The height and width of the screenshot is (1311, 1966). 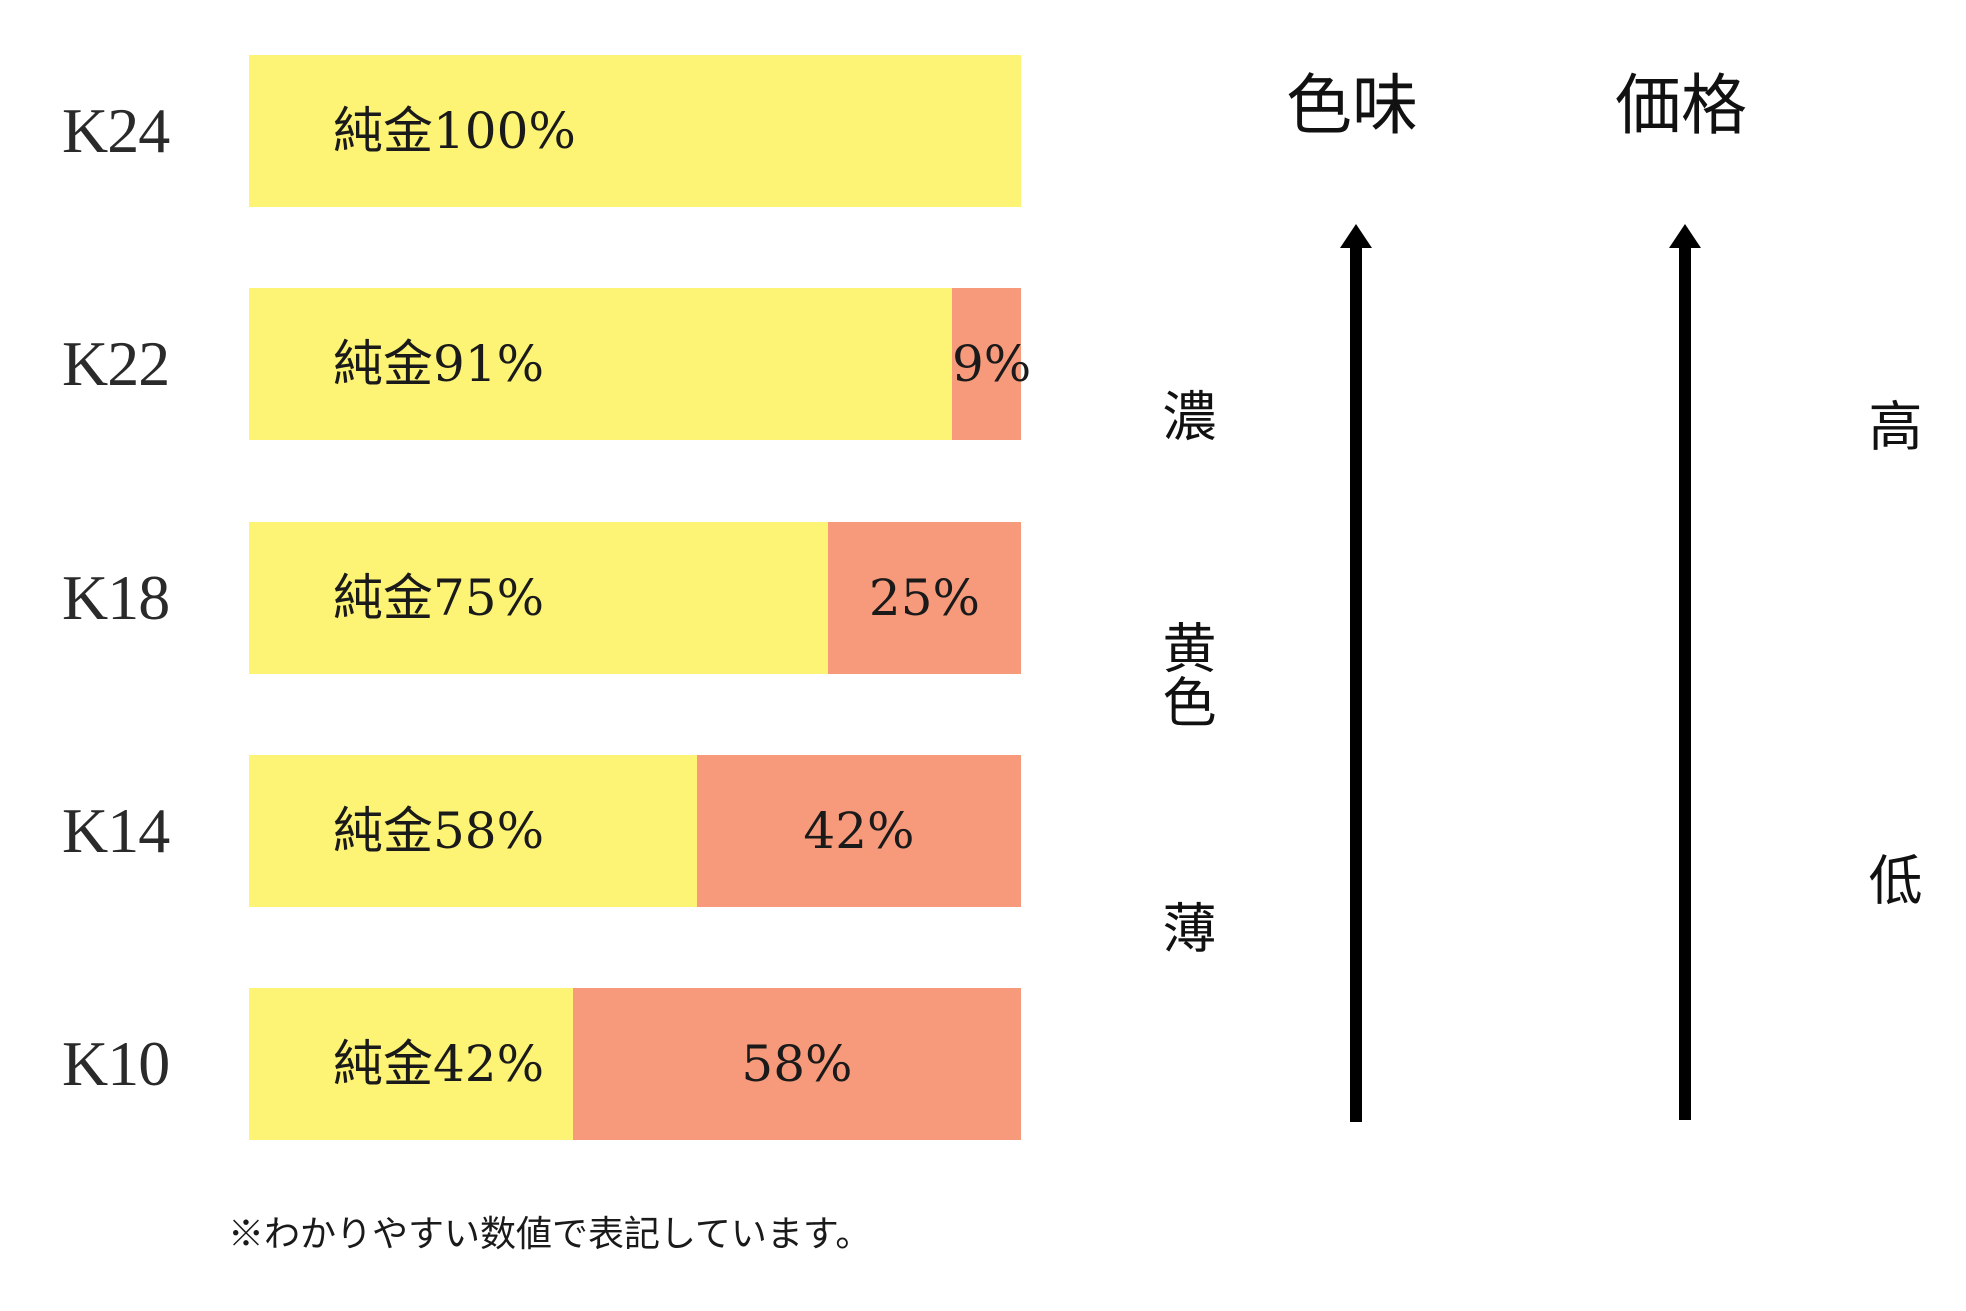 I want to click on bar-k14: 純金58% 42%, so click(x=635, y=831).